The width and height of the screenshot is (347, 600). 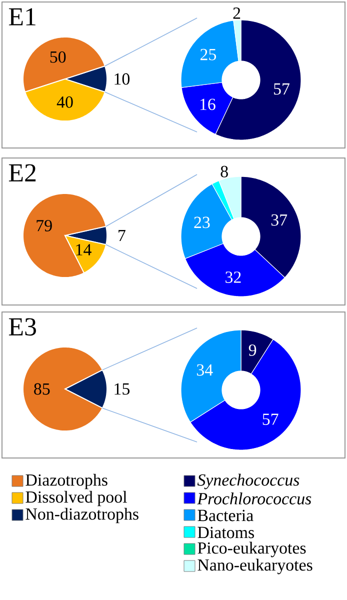 I want to click on data-label: 15, so click(x=122, y=389).